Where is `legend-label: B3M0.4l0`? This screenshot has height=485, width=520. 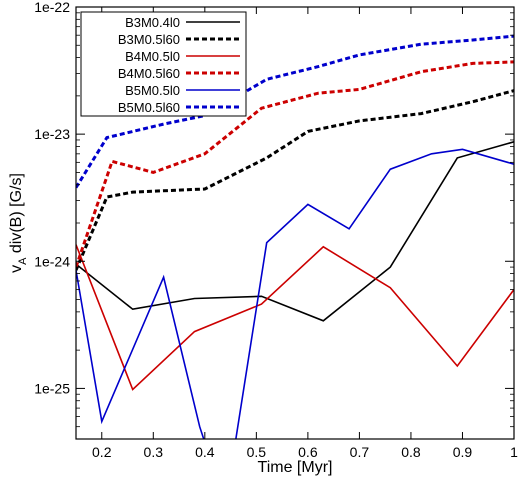
legend-label: B3M0.4l0 is located at coordinates (152, 22).